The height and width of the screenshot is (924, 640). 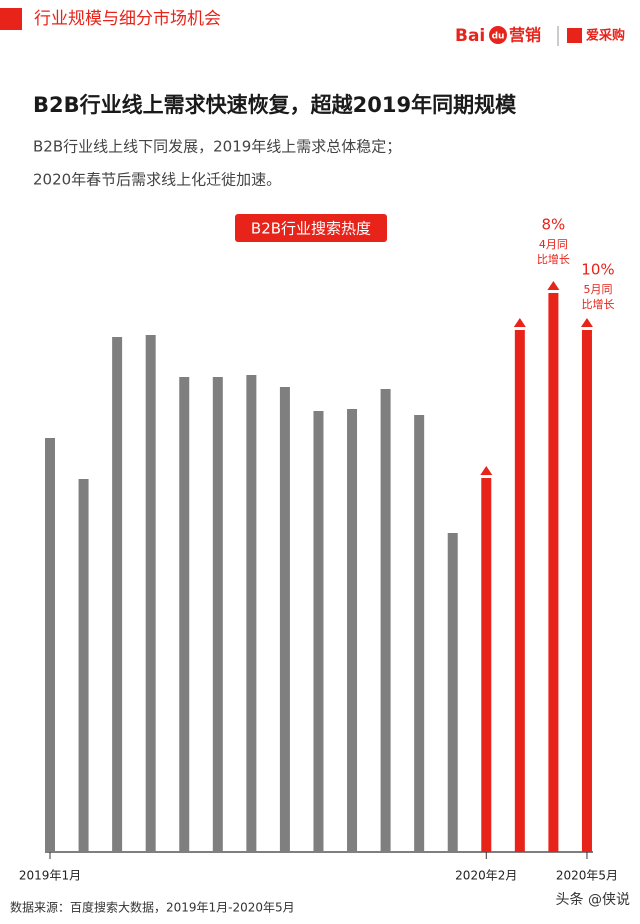 I want to click on annotation-value: 10%, so click(x=597, y=270).